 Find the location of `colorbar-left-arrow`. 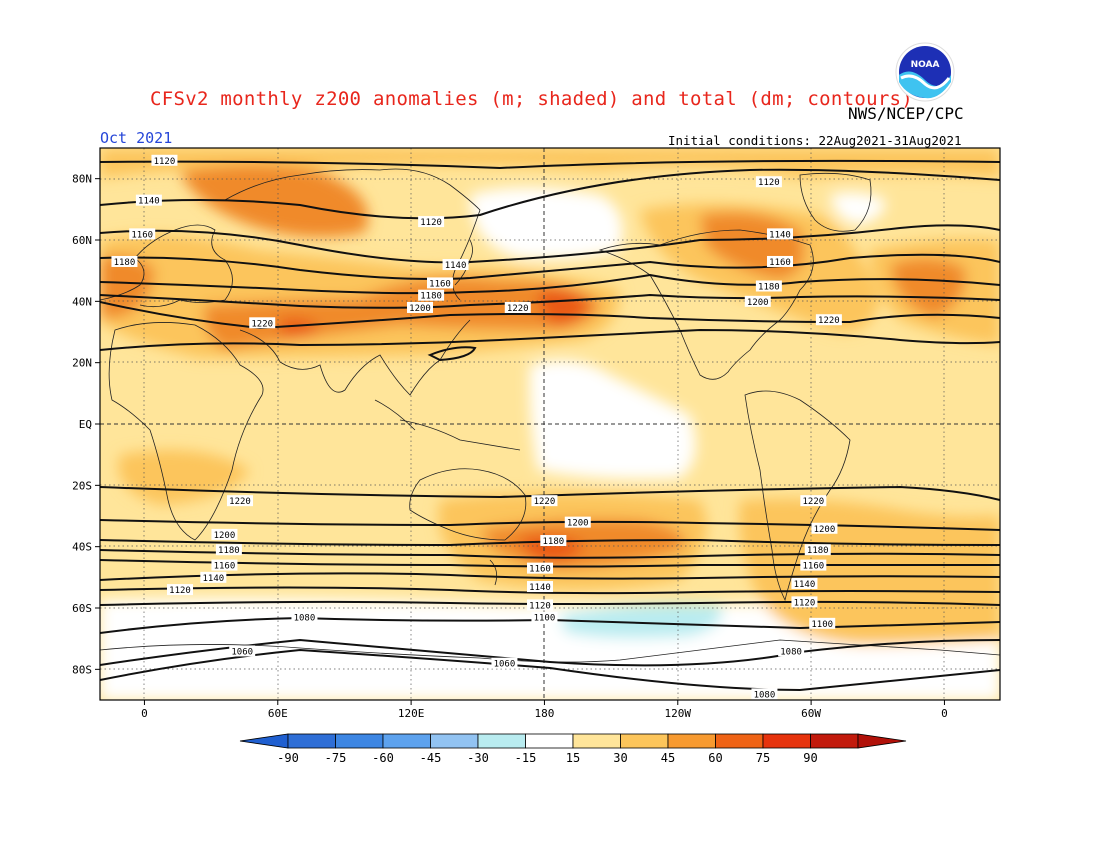

colorbar-left-arrow is located at coordinates (264, 741).